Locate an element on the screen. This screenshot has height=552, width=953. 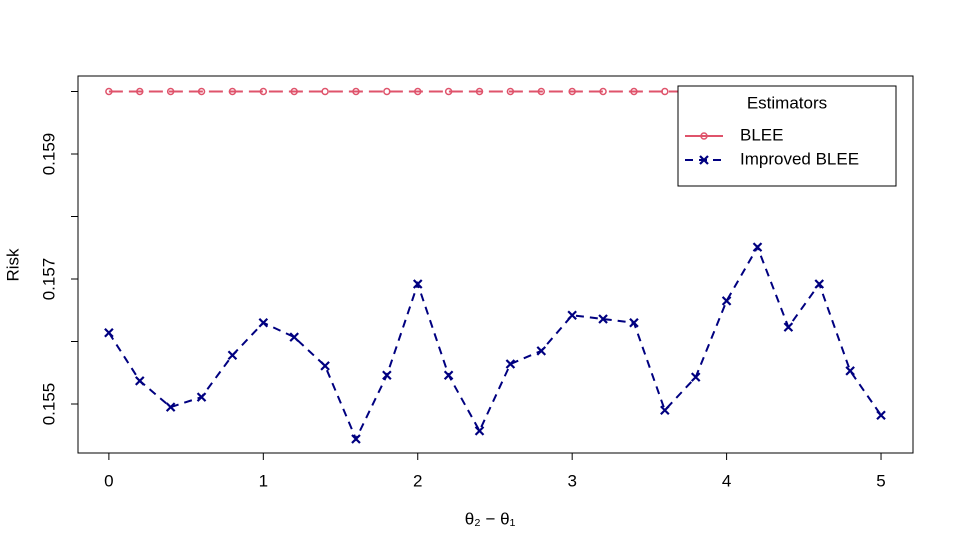
y-tick-label: 0.155 is located at coordinates (48, 404).